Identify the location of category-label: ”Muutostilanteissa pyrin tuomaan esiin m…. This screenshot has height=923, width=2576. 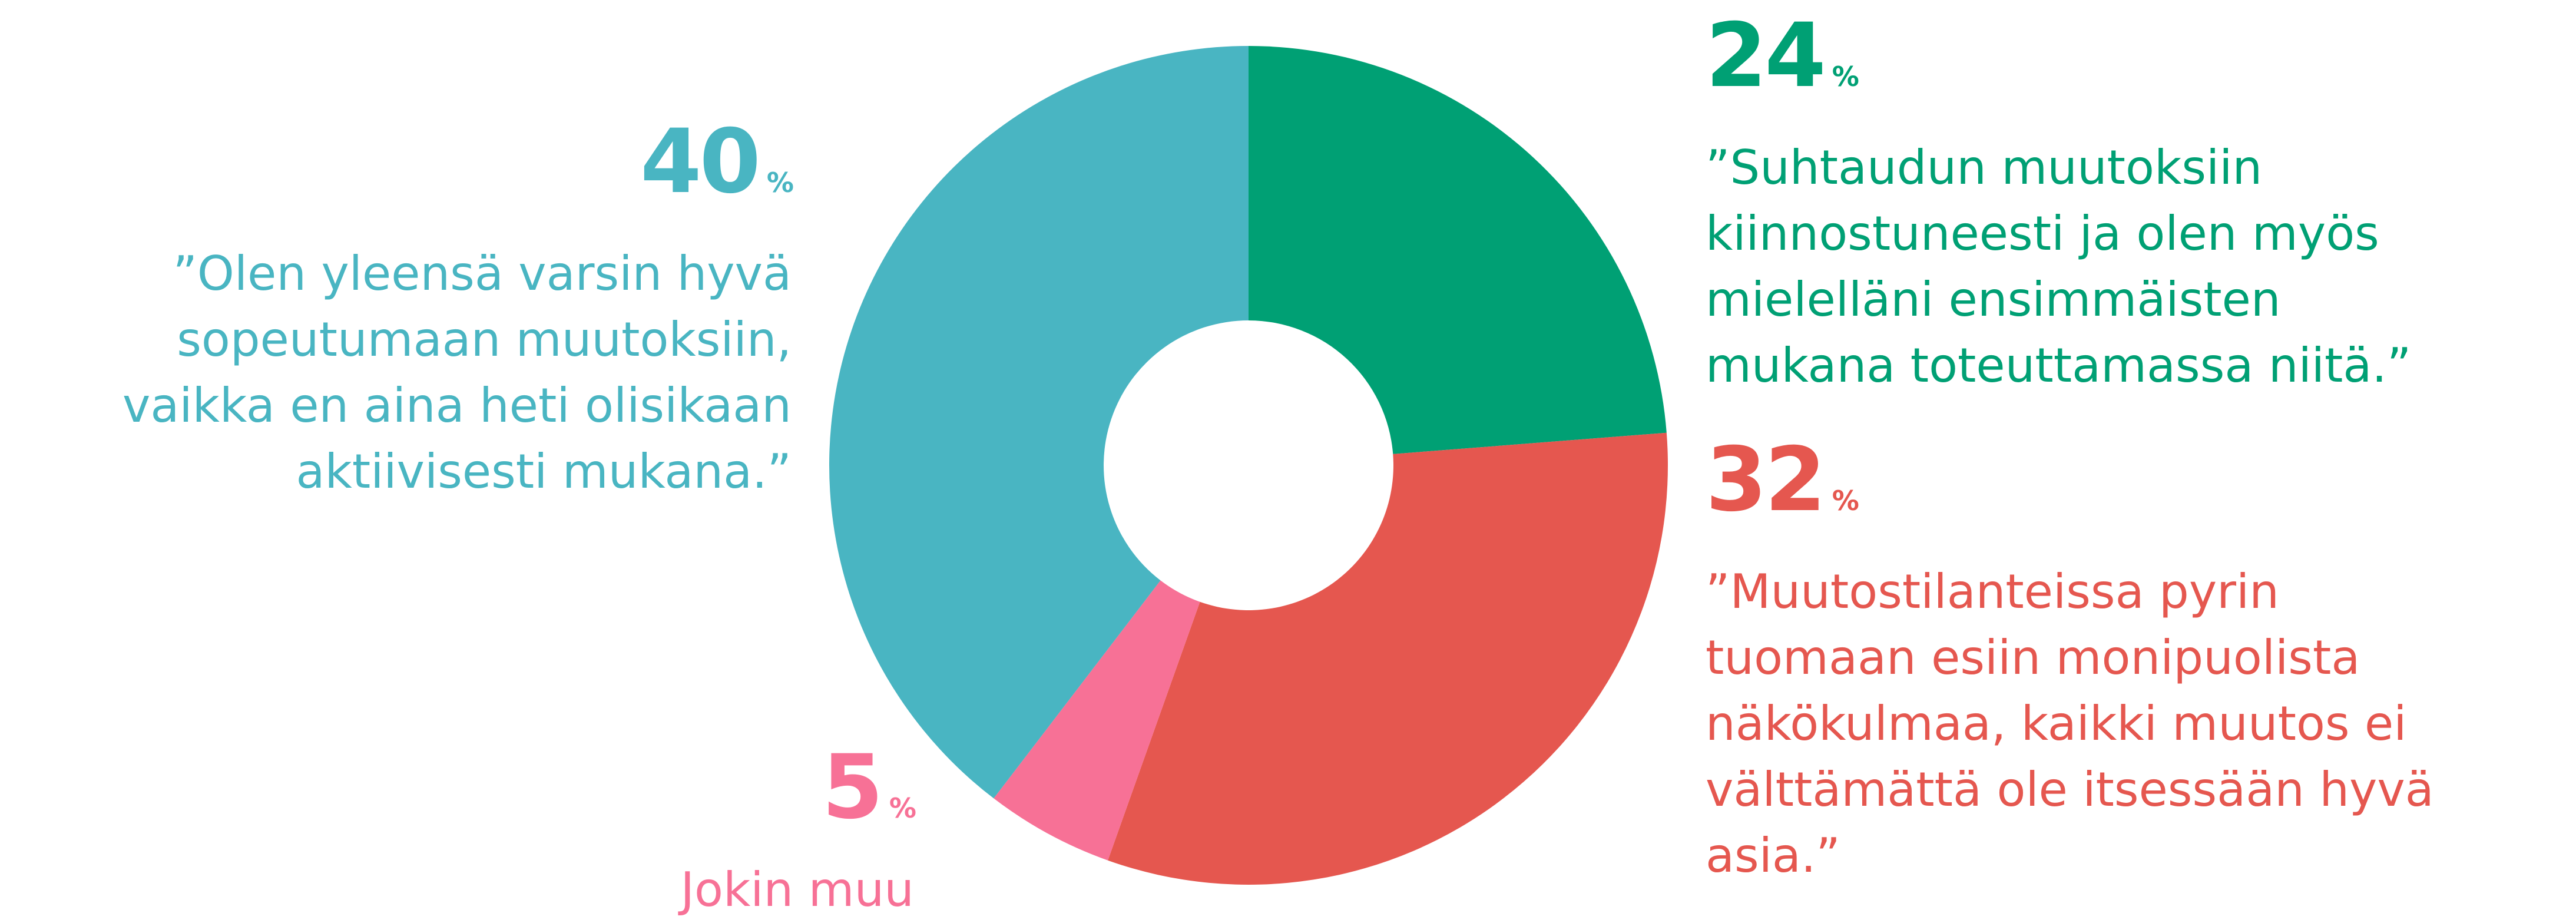
(2070, 723).